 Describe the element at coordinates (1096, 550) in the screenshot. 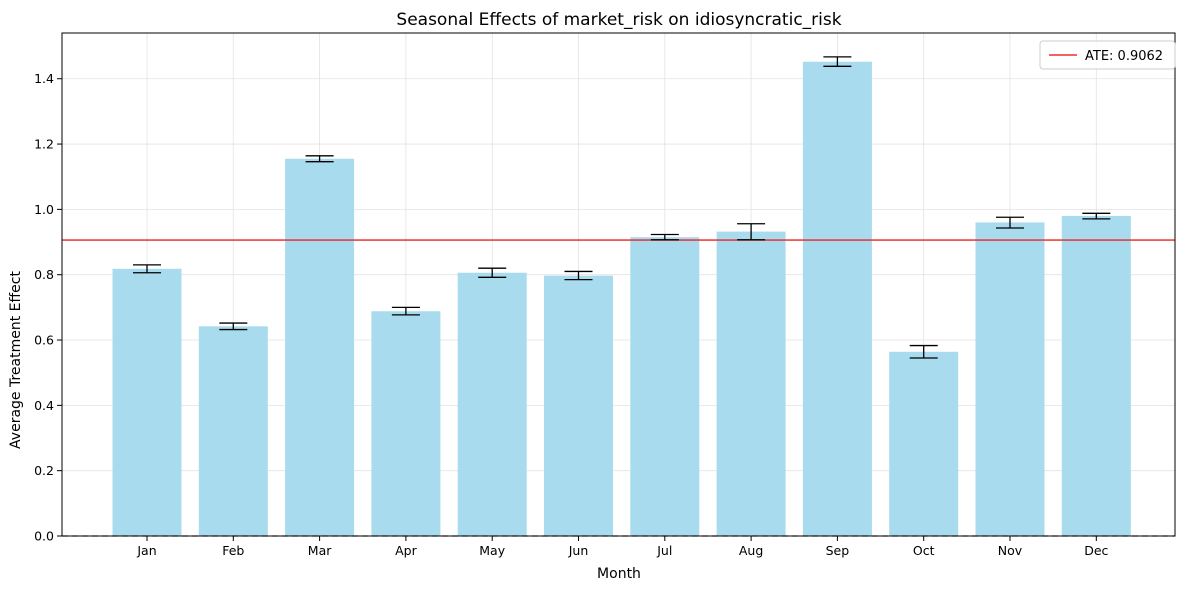

I see `x-tick-label-dec: Dec` at that location.